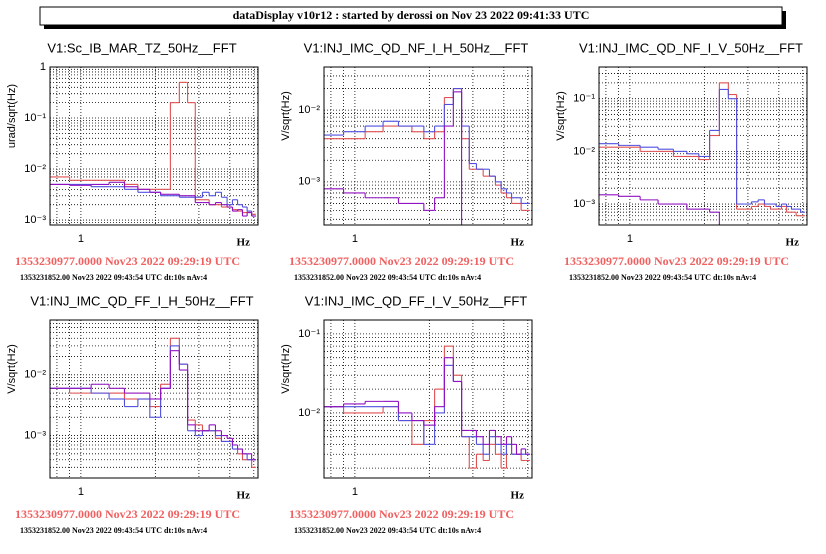 The height and width of the screenshot is (554, 826). I want to click on panel-title: V1:INJ_IMC_QD_FF_I_H_50Hz__FFT, so click(141, 300).